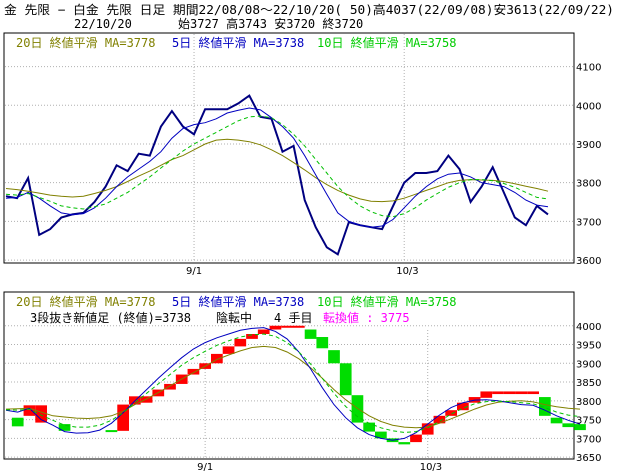 The width and height of the screenshot is (624, 475). Describe the element at coordinates (588, 222) in the screenshot. I see `top-y-tick-label: 3700` at that location.